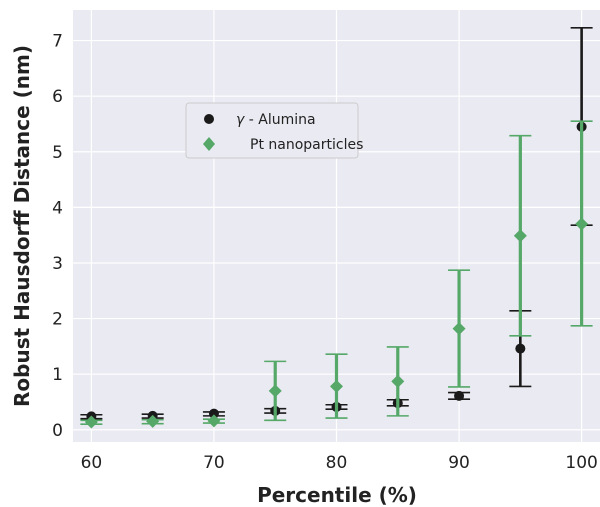 Image resolution: width=600 pixels, height=507 pixels. I want to click on legend-label-alumina: γ - Alumina, so click(276, 120).